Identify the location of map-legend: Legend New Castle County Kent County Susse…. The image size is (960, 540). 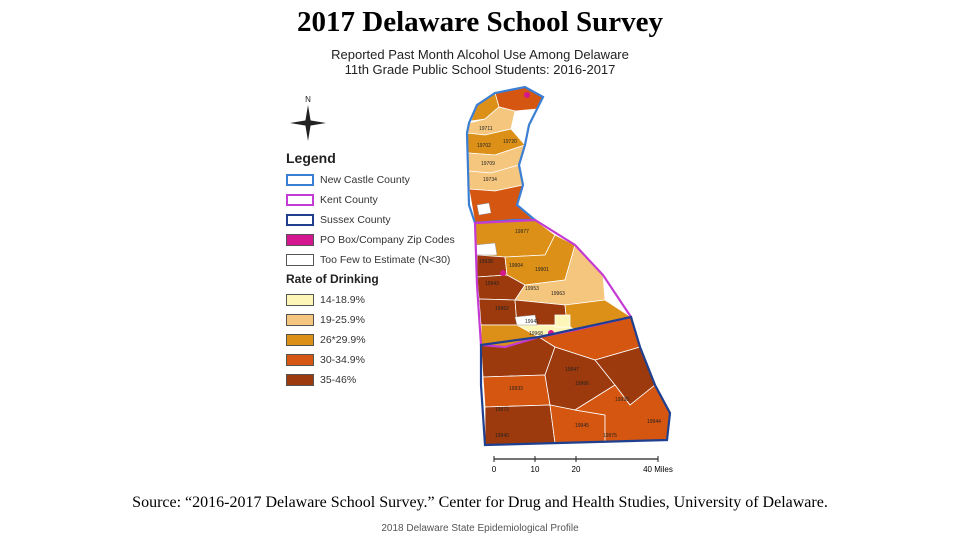
(381, 270).